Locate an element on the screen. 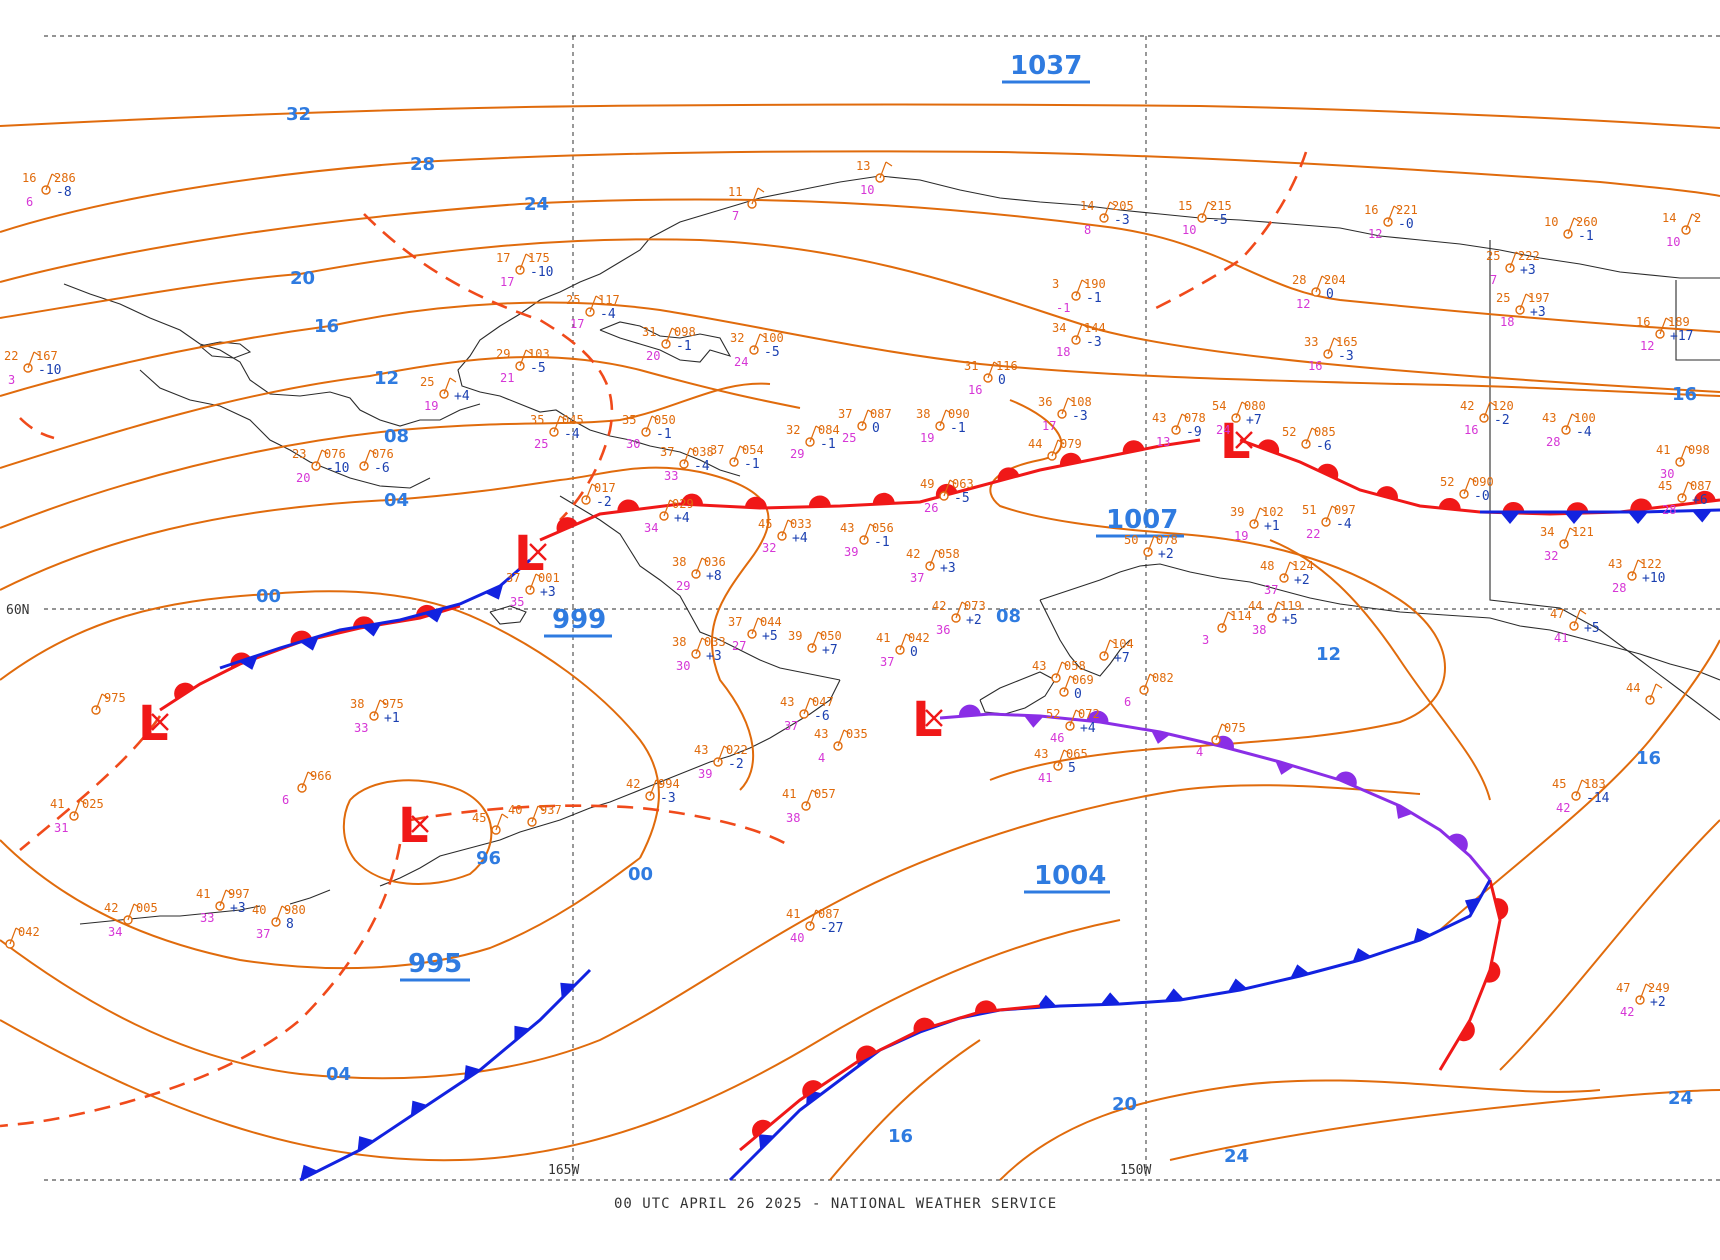  station-dewpoint: 42 is located at coordinates (1563, 808).